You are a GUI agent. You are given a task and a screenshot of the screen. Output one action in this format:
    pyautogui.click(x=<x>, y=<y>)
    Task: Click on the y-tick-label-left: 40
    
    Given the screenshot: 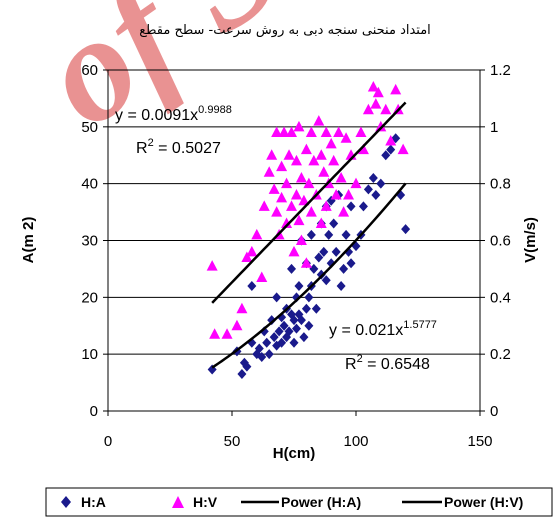 What is the action you would take?
    pyautogui.click(x=89, y=184)
    